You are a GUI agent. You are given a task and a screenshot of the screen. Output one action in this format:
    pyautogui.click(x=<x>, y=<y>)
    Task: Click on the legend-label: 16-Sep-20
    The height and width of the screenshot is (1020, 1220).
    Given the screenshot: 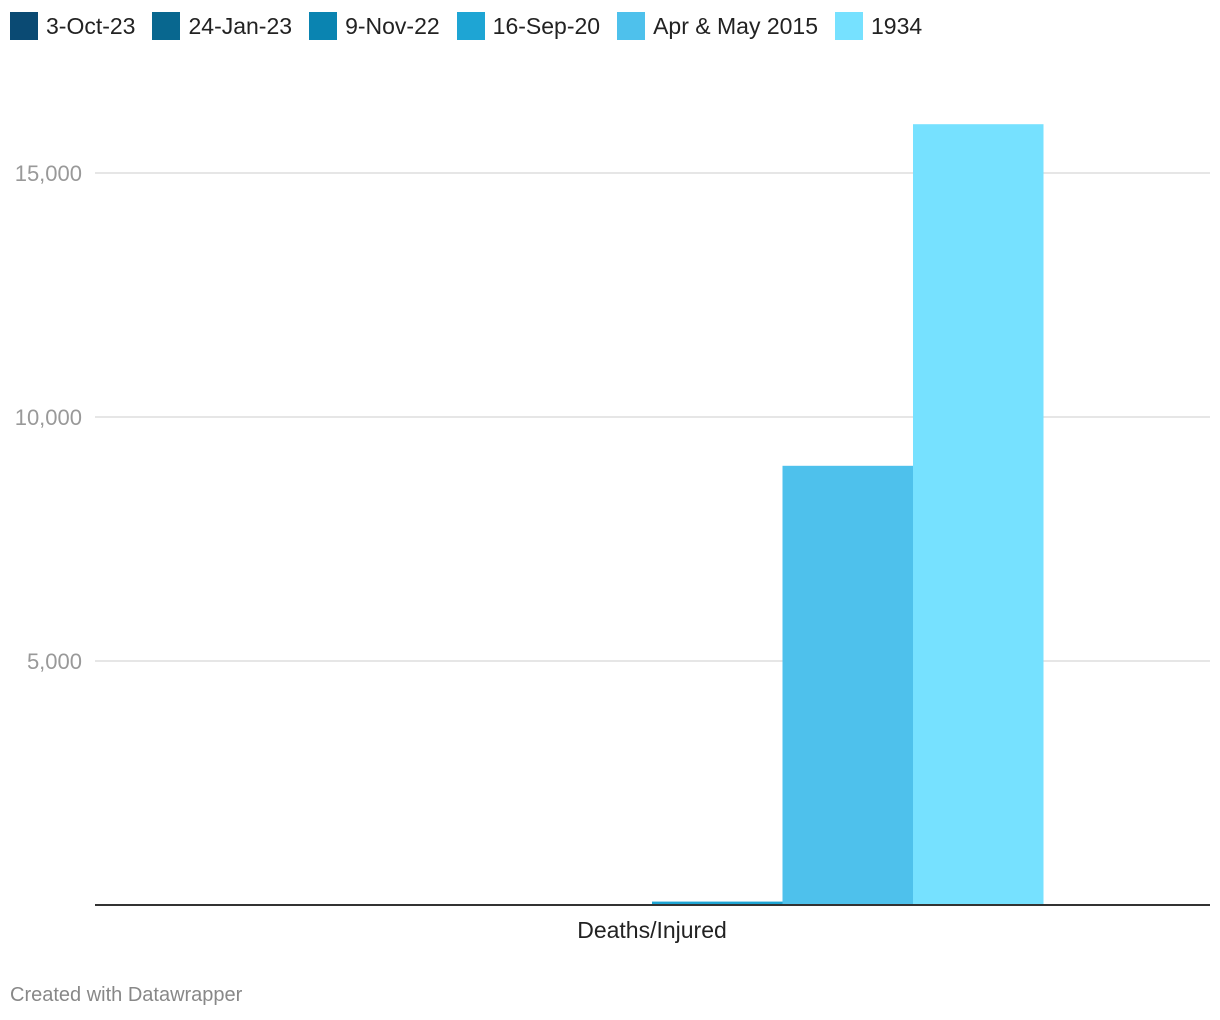 What is the action you would take?
    pyautogui.click(x=546, y=25)
    